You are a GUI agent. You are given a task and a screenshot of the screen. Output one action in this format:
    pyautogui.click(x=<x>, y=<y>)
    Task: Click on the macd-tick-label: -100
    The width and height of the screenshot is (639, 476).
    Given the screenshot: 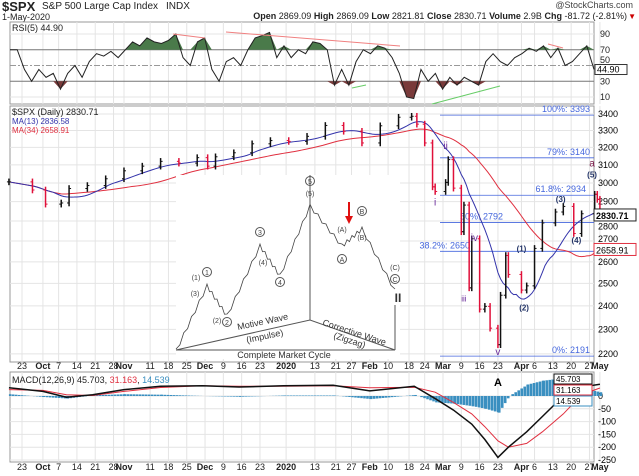 What is the action you would take?
    pyautogui.click(x=607, y=422)
    